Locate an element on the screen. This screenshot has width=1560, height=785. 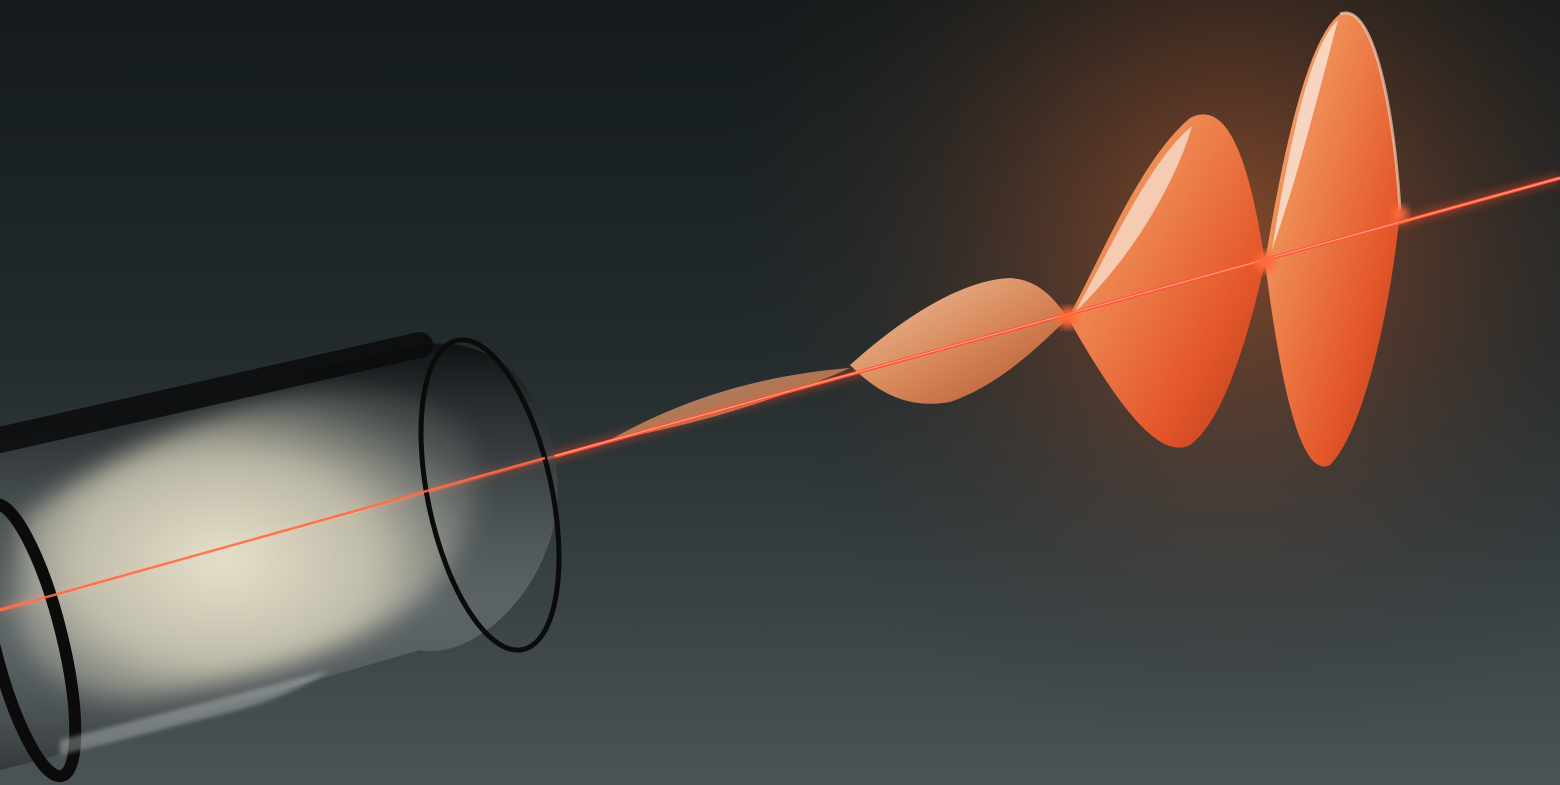
gas-cloud is located at coordinates (247, 544).